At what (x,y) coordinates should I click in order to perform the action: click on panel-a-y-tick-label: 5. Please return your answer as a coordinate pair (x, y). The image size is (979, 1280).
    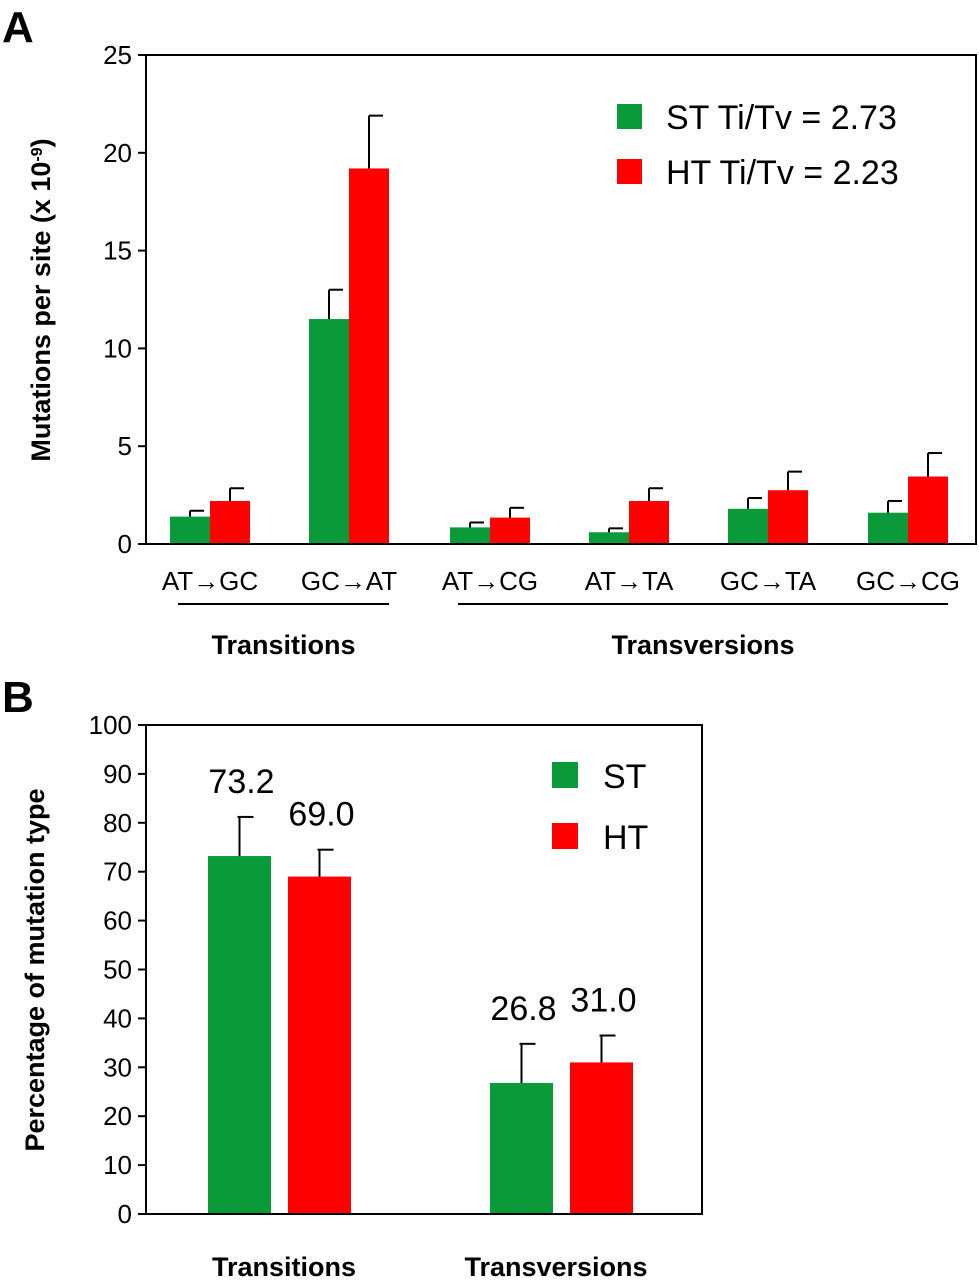
    Looking at the image, I should click on (125, 446).